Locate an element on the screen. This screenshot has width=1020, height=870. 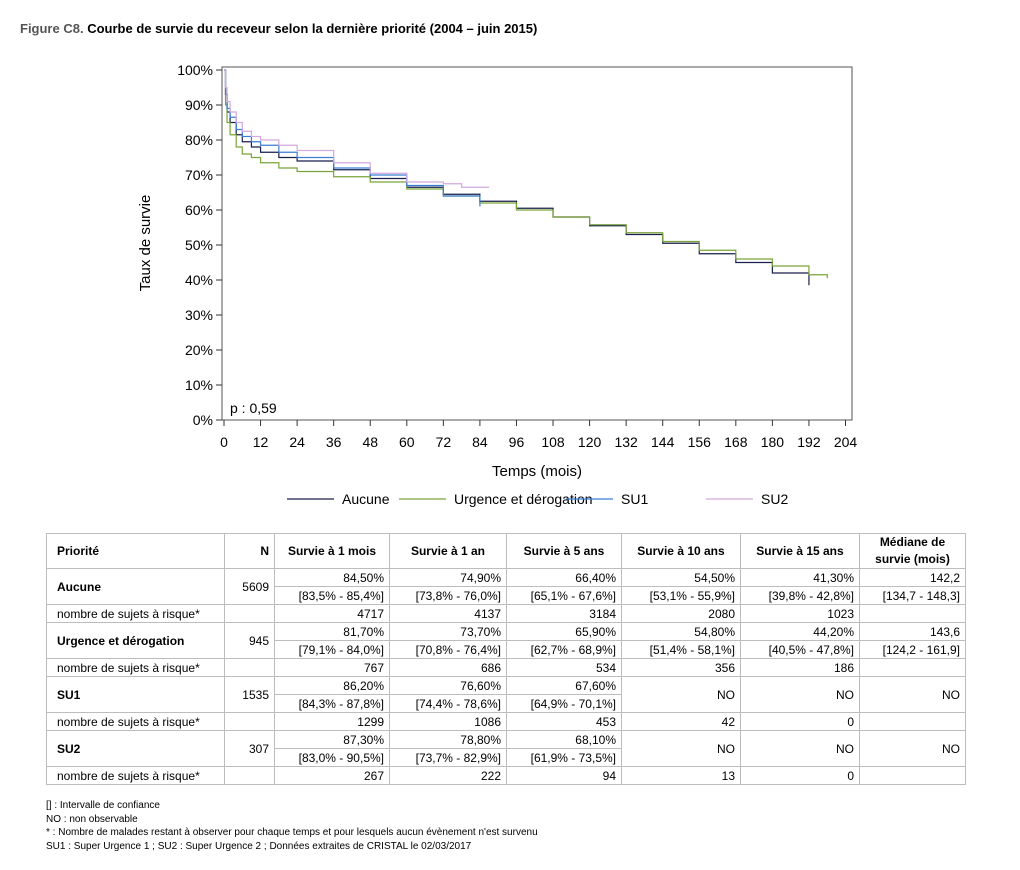
header-5-ans: Survie à 5 ans is located at coordinates (564, 551).